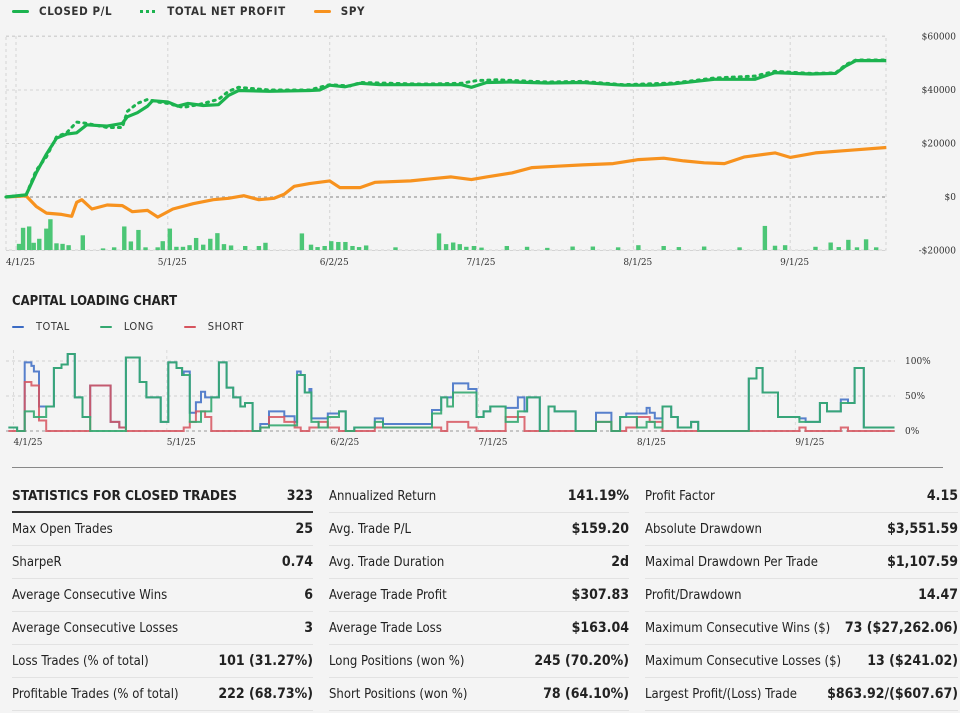 The image size is (960, 713). I want to click on stat-row: Avg. Trade P/L $159.20, so click(479, 529).